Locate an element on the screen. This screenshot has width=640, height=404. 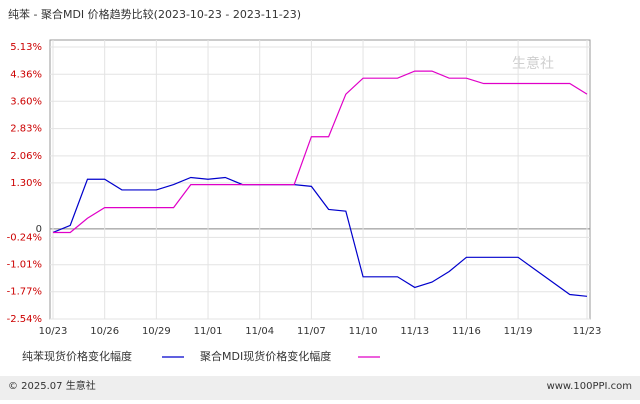
y-tick-label: 5.13% is located at coordinates (26, 47).